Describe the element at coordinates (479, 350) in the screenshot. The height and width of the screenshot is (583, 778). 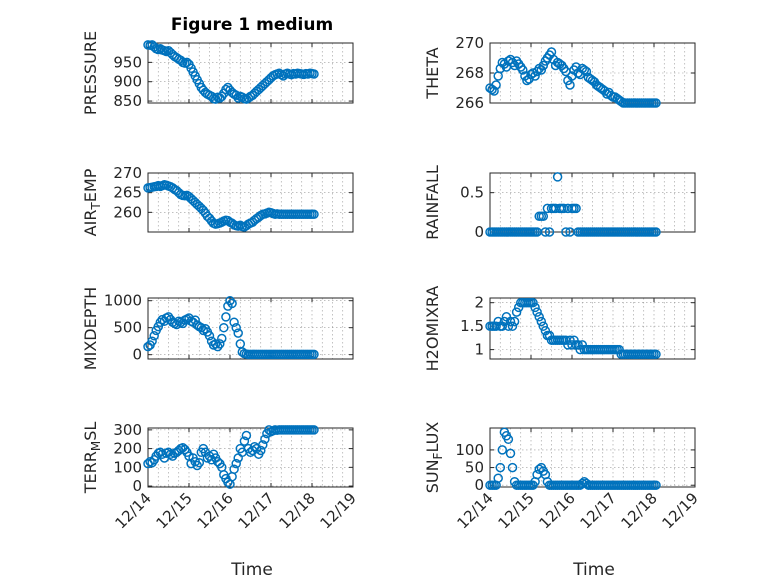
I see `y-tick-label: 1` at that location.